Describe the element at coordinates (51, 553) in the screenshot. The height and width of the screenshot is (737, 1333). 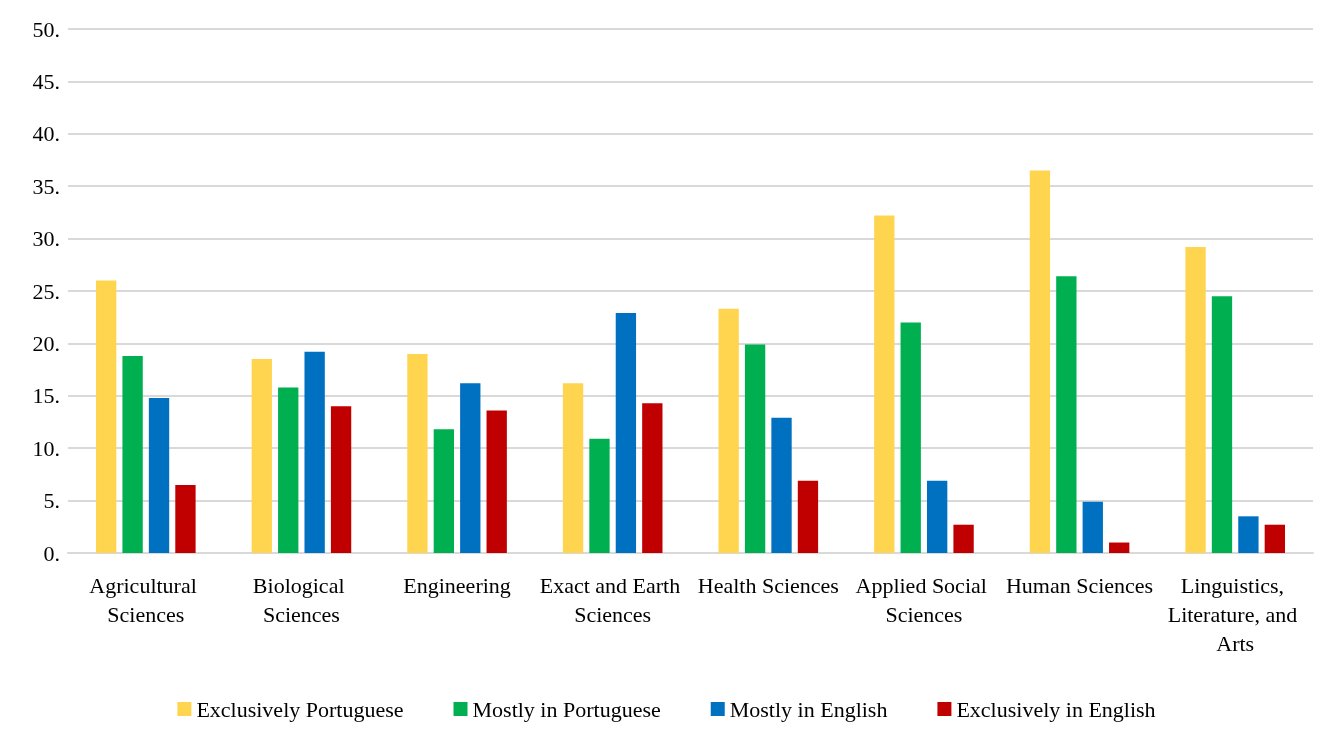
I see `y-tick-label: 0.` at that location.